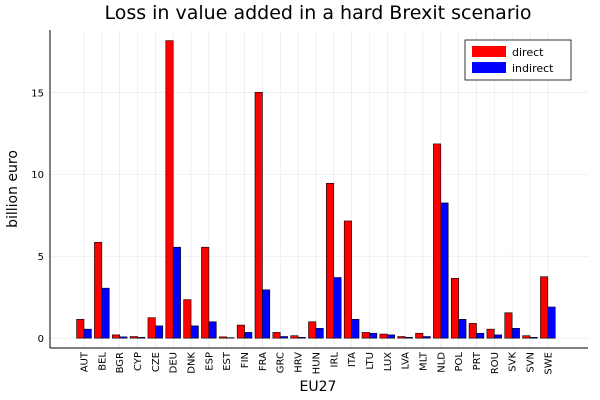 The width and height of the screenshot is (600, 400). What do you see at coordinates (13, 189) in the screenshot?
I see `y-axis-title: billion euro` at bounding box center [13, 189].